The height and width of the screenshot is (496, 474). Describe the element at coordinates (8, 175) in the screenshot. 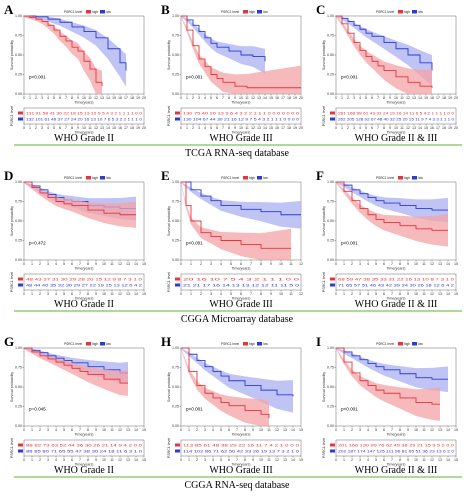

I see `panel-letter: D` at that location.